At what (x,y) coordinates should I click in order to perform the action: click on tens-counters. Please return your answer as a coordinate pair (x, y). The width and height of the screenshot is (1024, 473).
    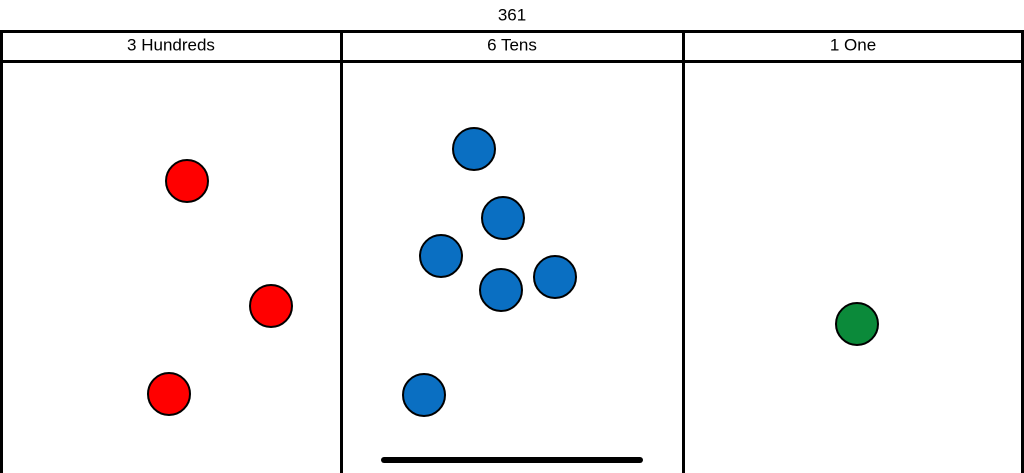
    Looking at the image, I should click on (489, 272).